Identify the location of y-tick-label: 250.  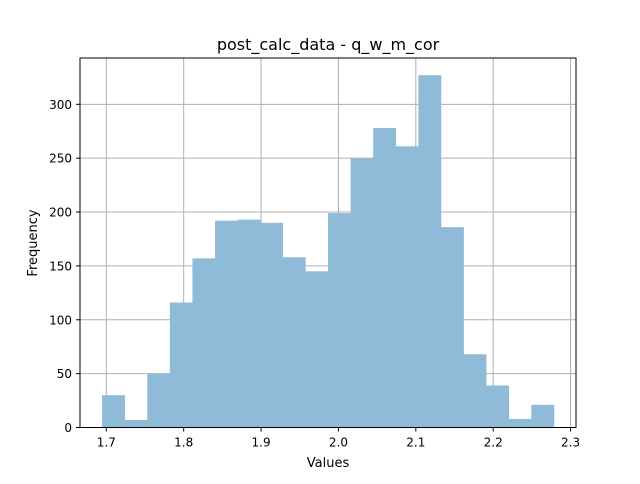
(60, 159).